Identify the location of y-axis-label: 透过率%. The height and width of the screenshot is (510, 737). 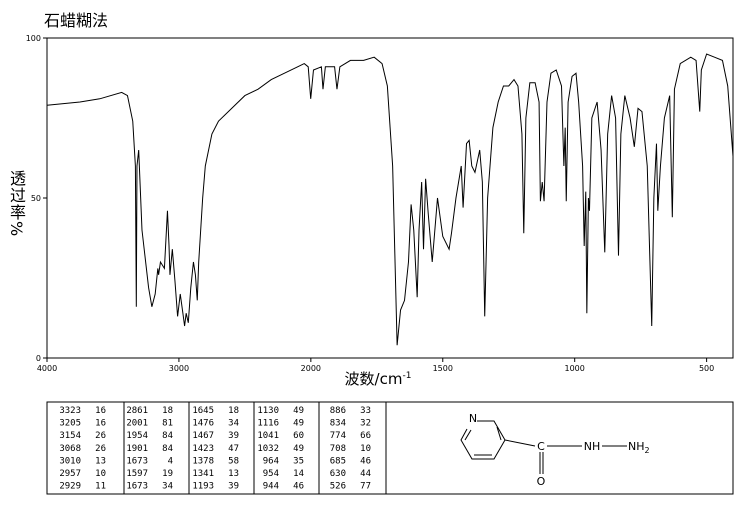
(16, 204).